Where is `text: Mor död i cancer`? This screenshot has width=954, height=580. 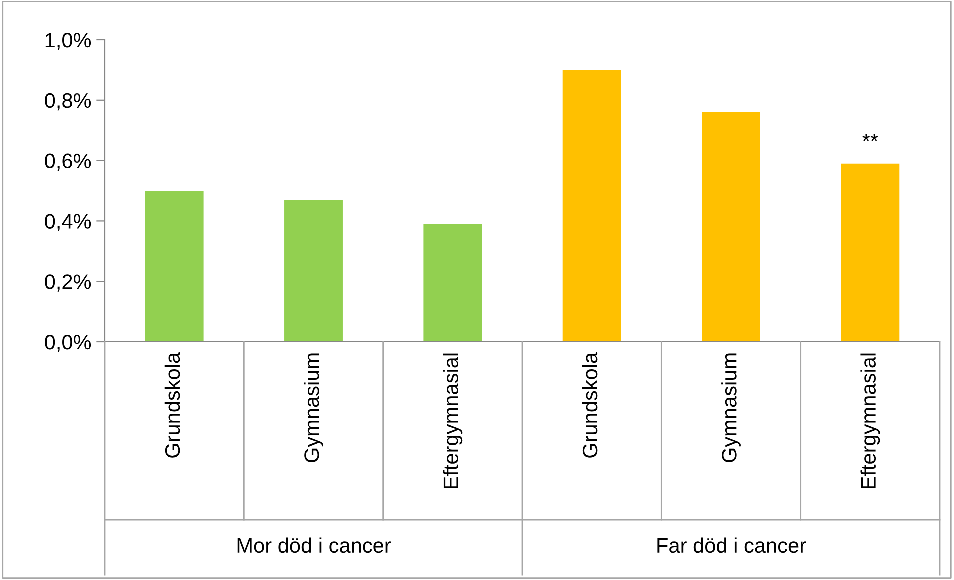 text: Mor död i cancer is located at coordinates (314, 546).